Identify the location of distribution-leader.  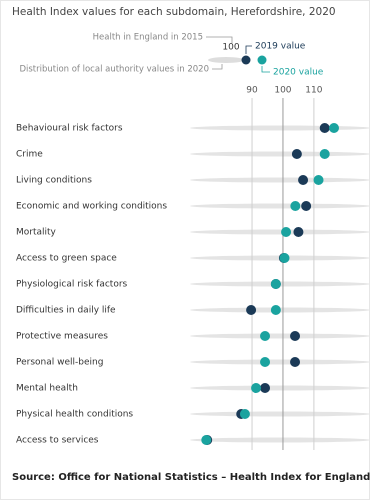
(217, 67).